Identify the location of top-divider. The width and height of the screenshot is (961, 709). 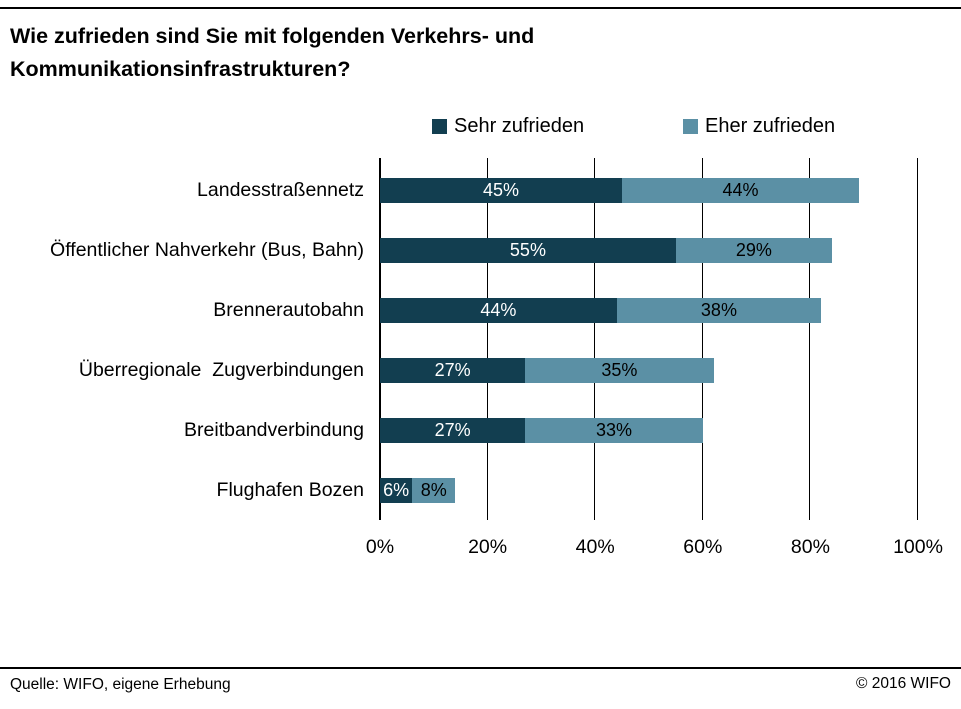
(480, 8).